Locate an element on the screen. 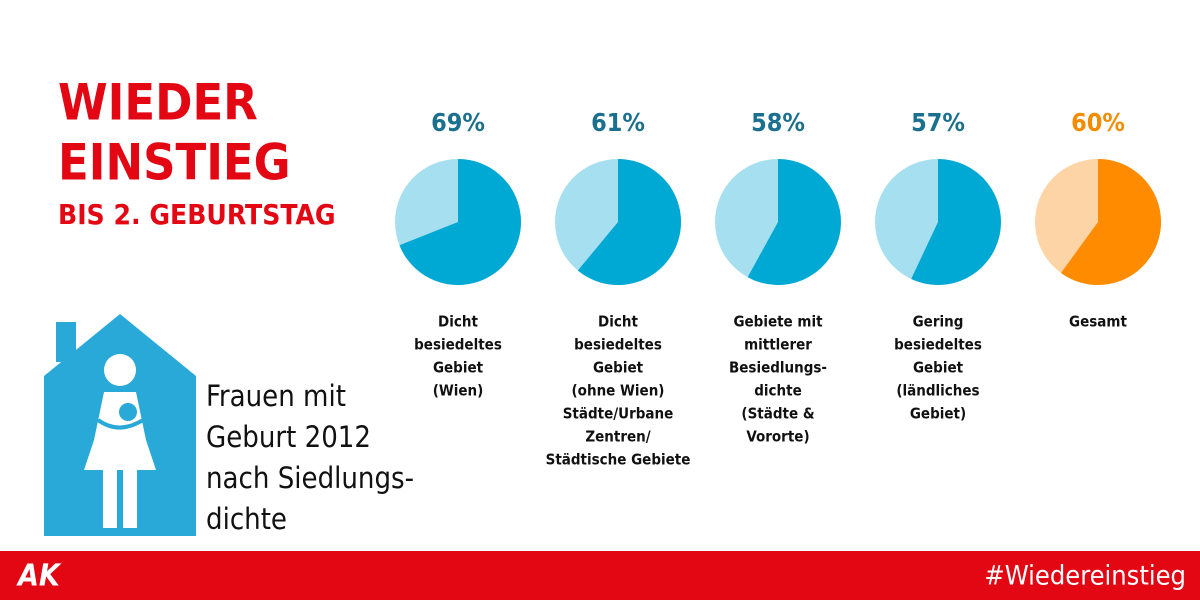 This screenshot has width=1200, height=600. value-label: 61% is located at coordinates (618, 122).